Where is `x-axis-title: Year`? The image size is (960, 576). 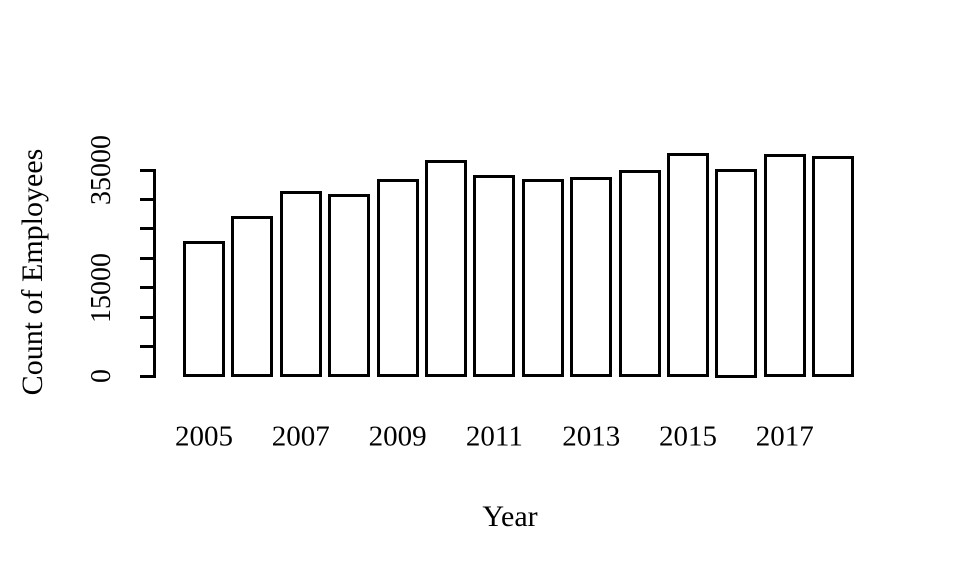
x-axis-title: Year is located at coordinates (510, 516).